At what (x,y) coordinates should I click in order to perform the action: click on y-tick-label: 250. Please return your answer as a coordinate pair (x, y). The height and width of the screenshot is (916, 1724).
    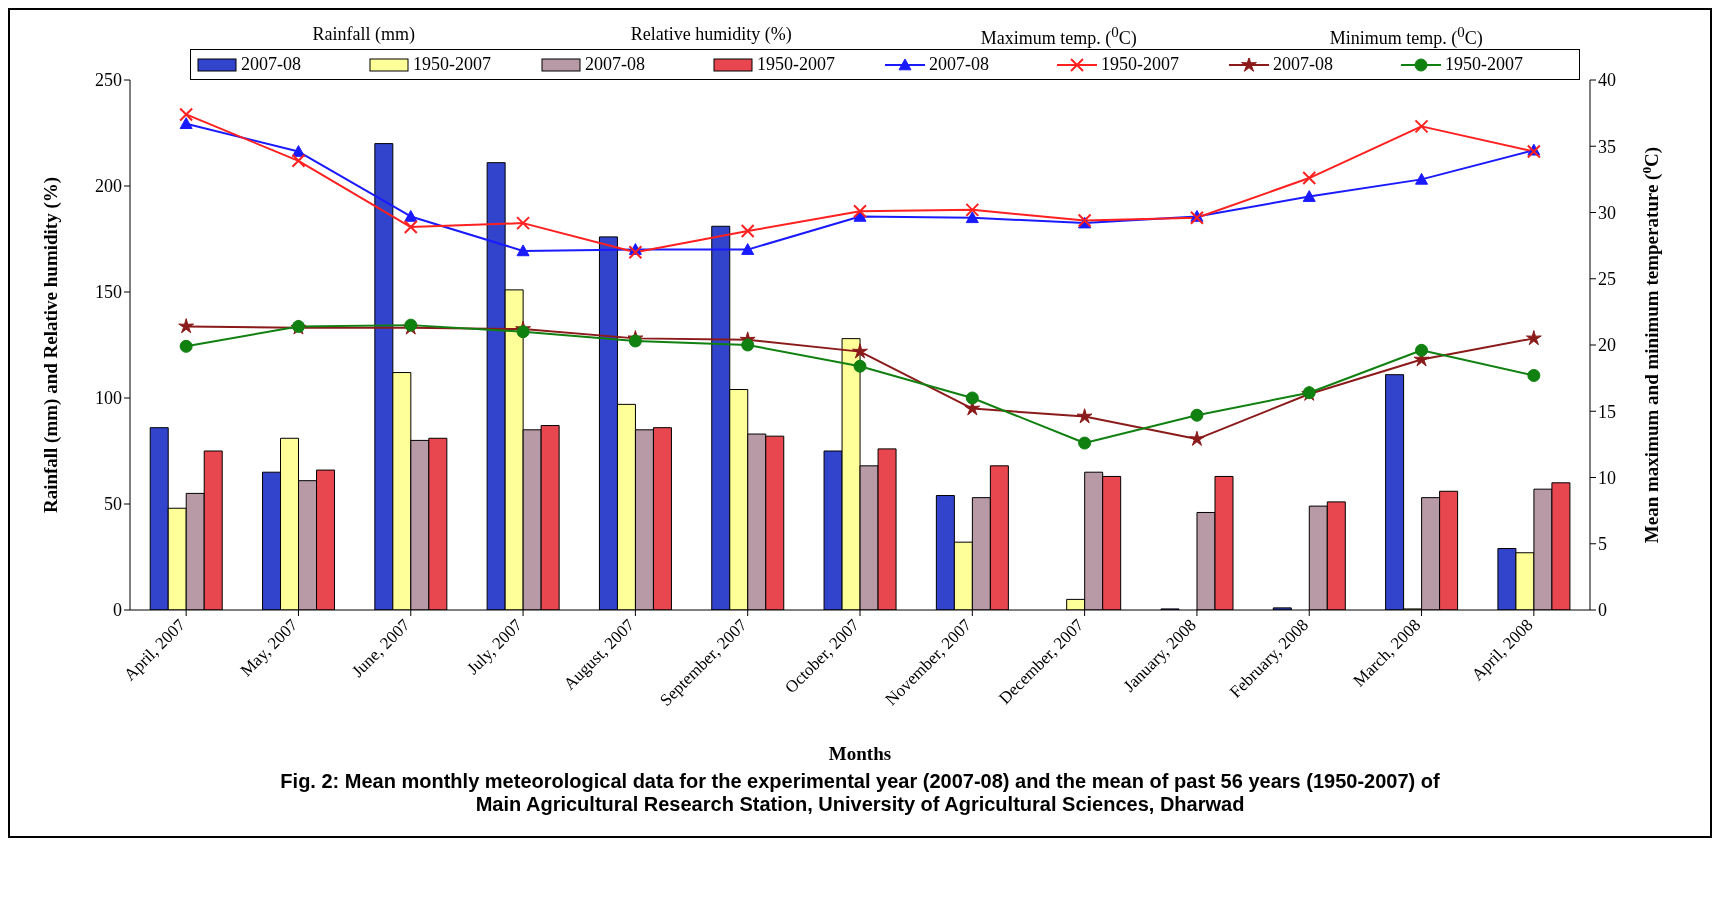
    Looking at the image, I should click on (108, 80).